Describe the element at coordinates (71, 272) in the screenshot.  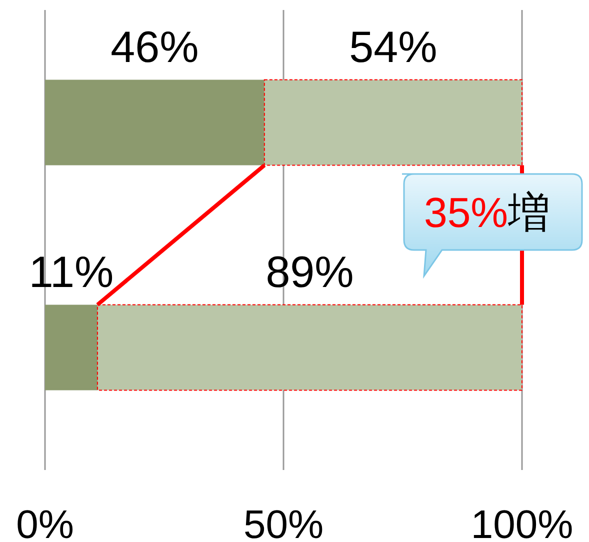
I see `data-label: 11%` at that location.